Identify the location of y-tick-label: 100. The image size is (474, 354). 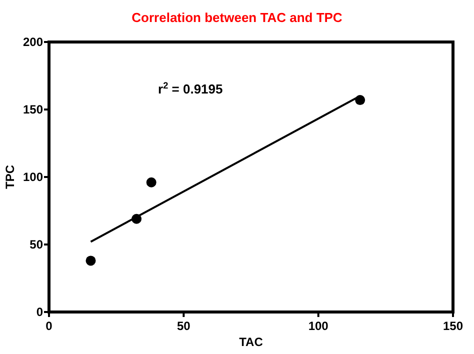
(33, 177).